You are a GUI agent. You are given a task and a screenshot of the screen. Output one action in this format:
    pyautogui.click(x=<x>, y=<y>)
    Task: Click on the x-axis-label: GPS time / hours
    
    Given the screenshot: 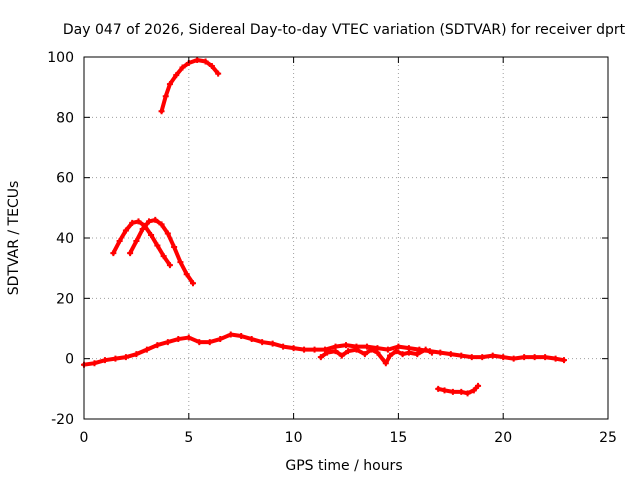 What is the action you would take?
    pyautogui.click(x=343, y=466)
    